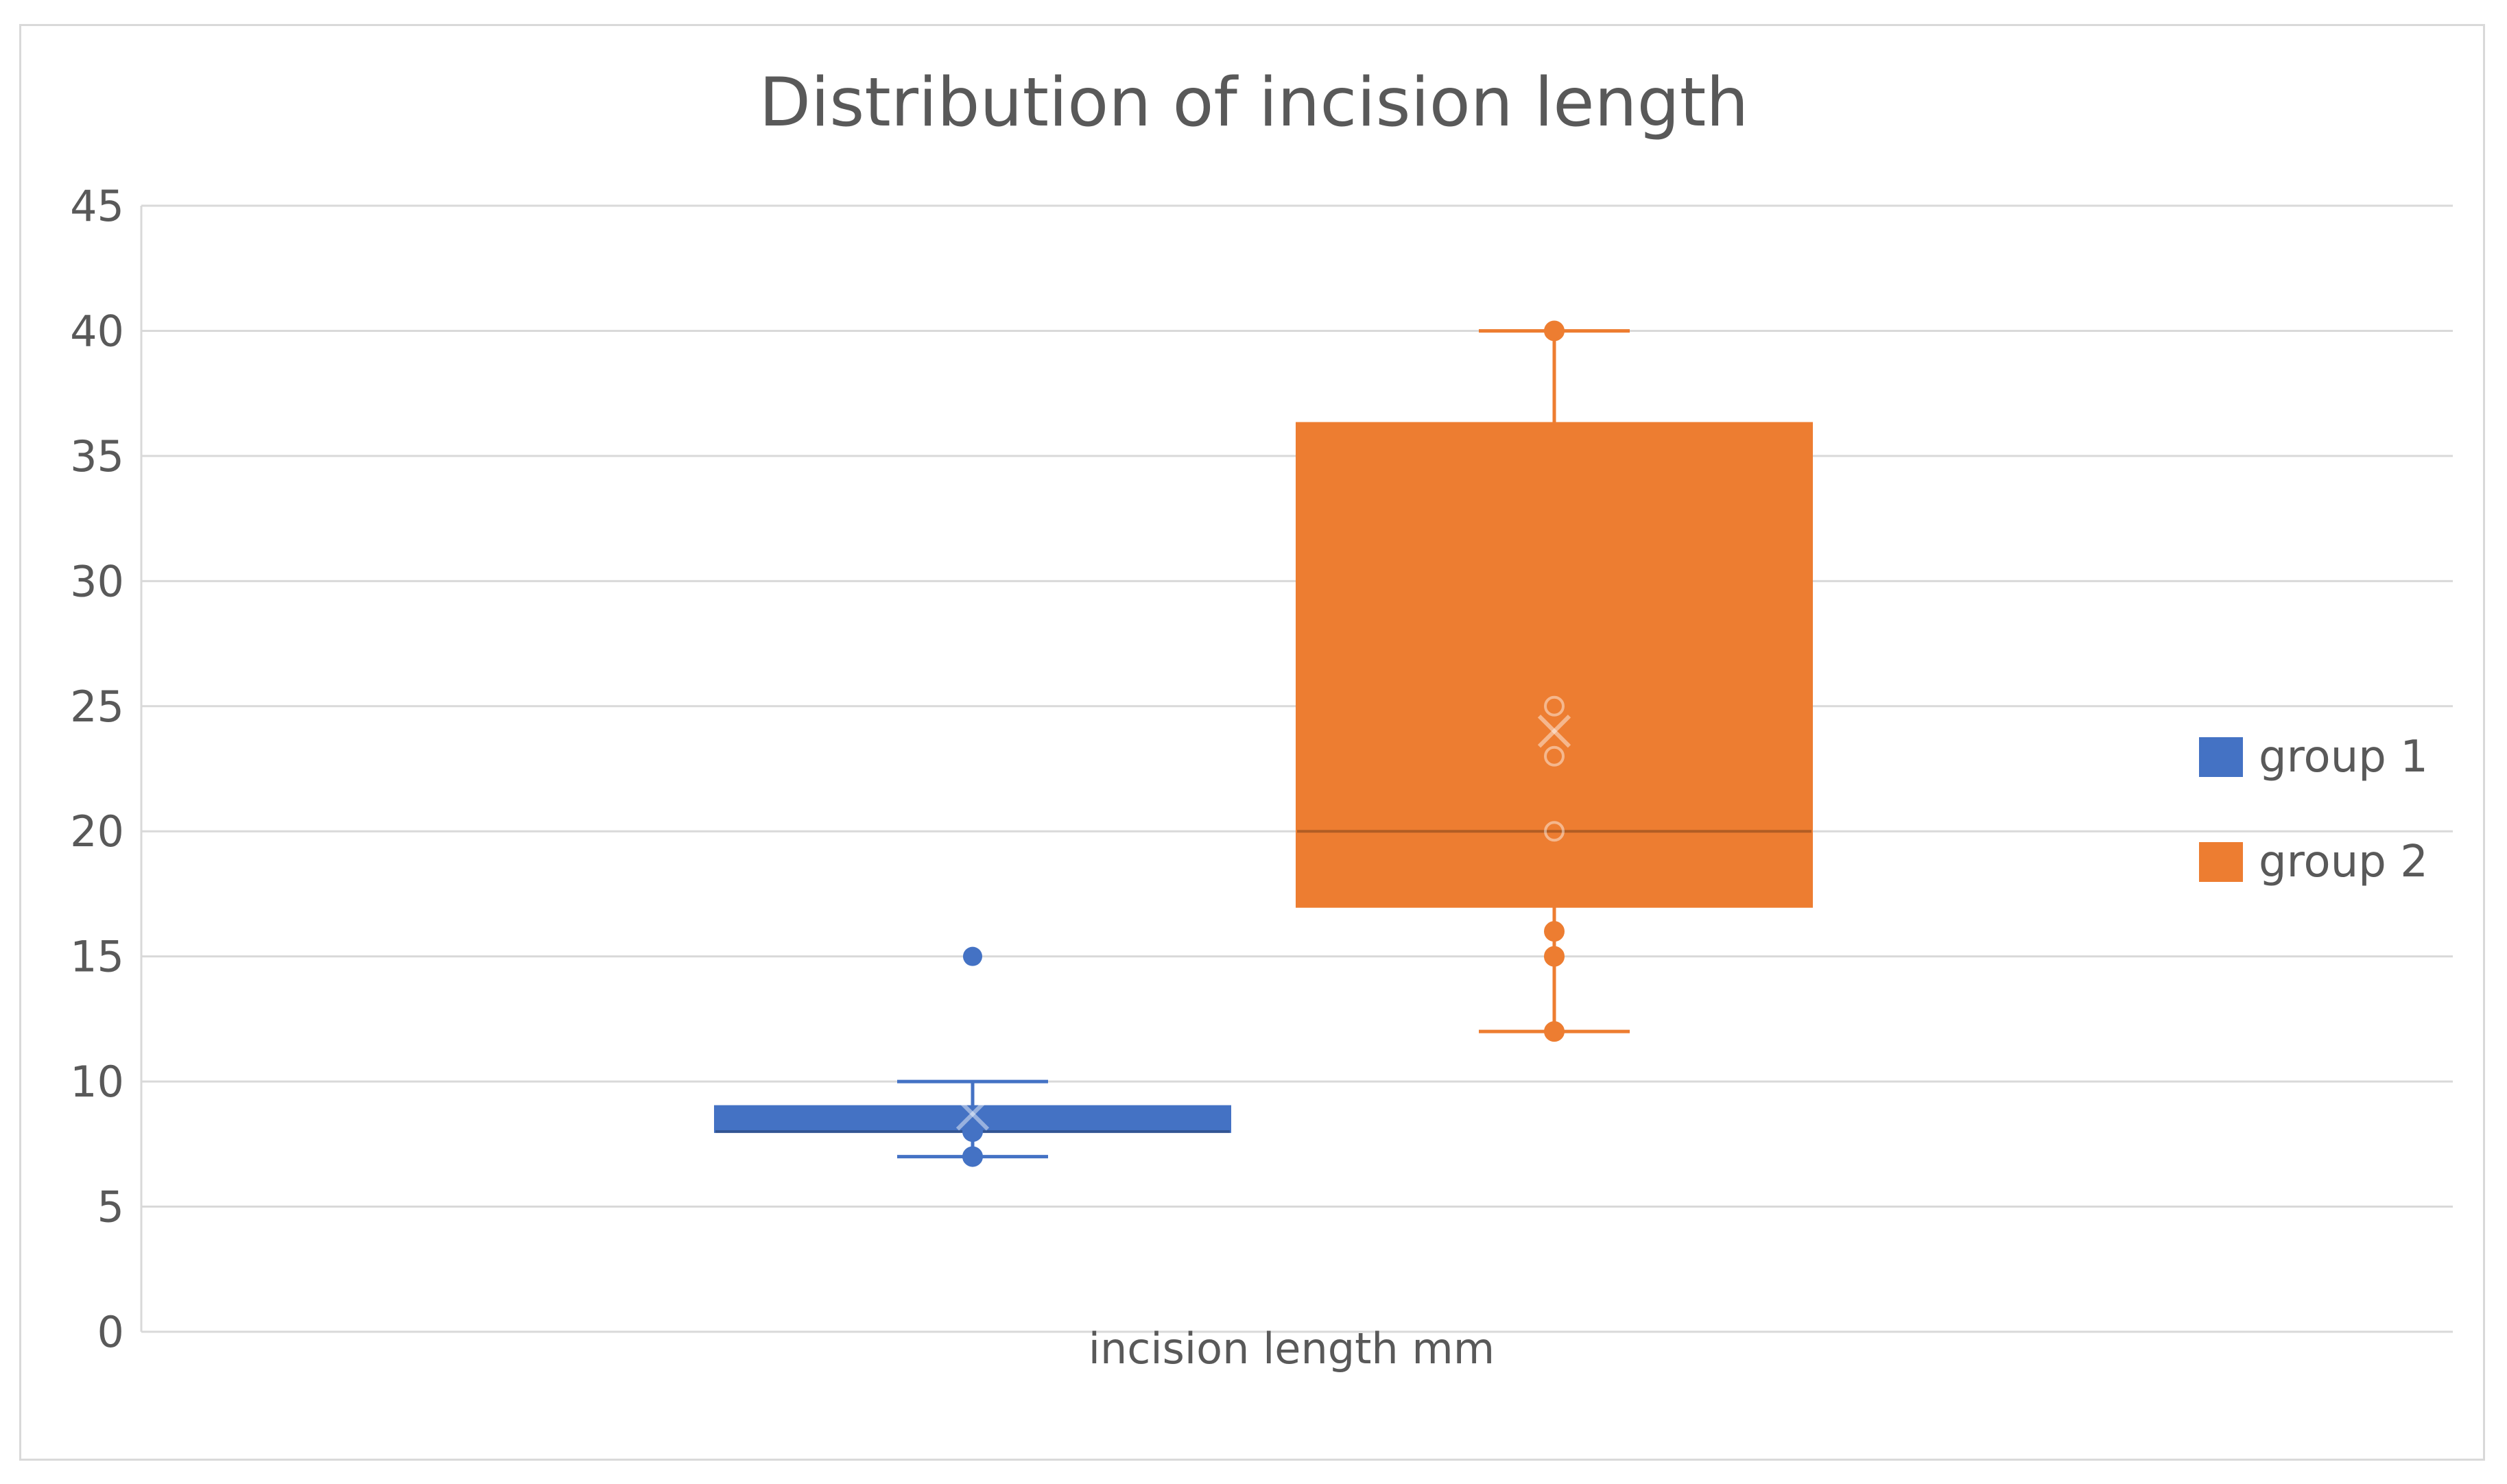 The width and height of the screenshot is (2507, 1484). What do you see at coordinates (1554, 665) in the screenshot?
I see `iqr-box` at bounding box center [1554, 665].